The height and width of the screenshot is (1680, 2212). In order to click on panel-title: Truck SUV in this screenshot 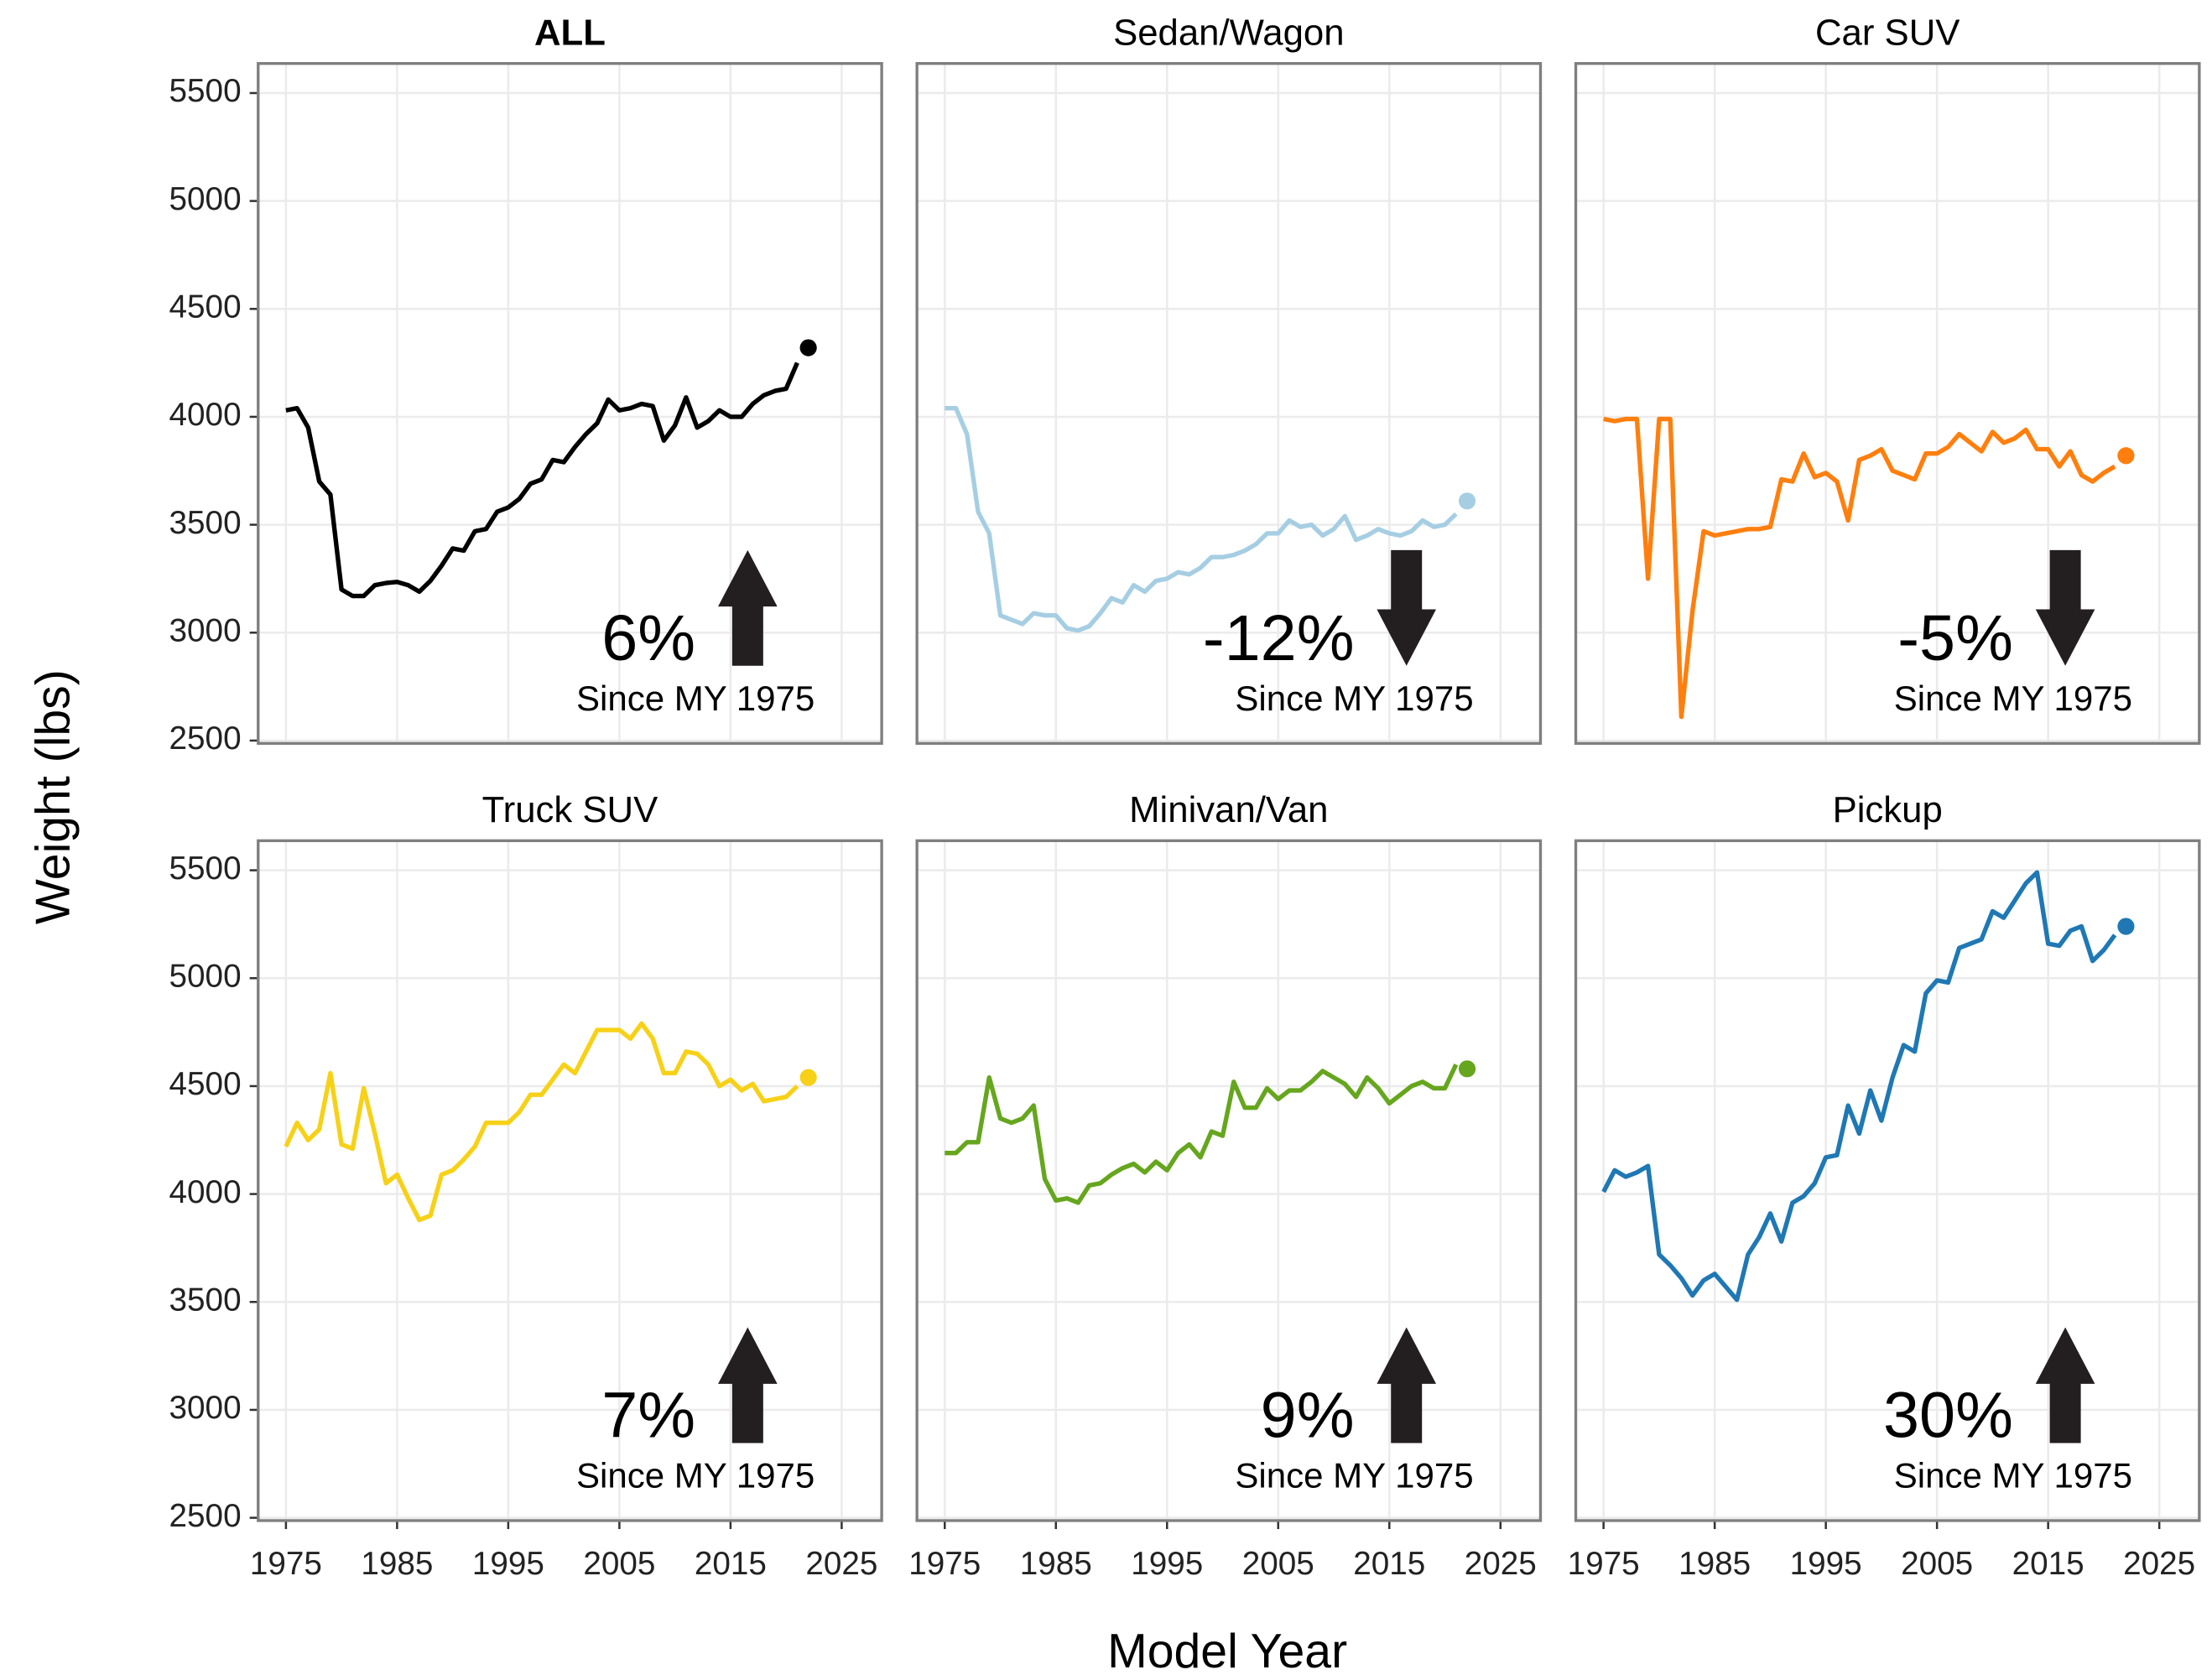, I will do `click(570, 809)`.